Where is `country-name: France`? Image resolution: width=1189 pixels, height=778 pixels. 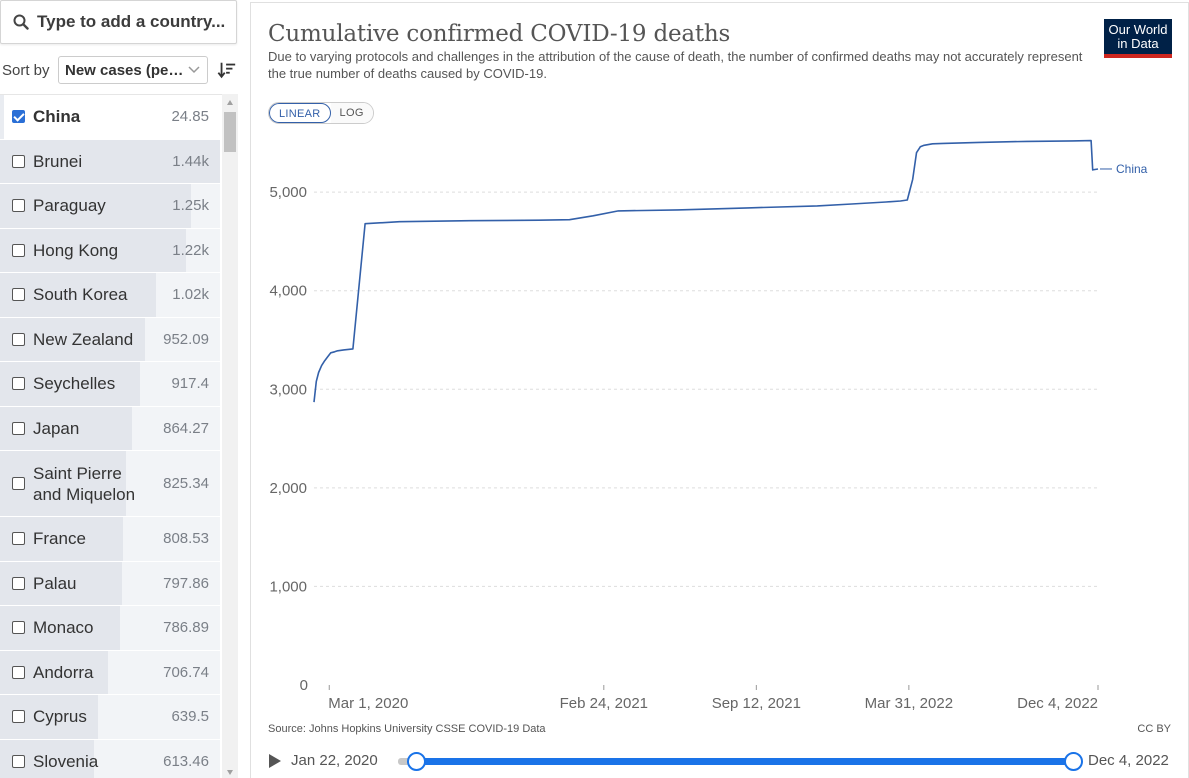
country-name: France is located at coordinates (59, 539).